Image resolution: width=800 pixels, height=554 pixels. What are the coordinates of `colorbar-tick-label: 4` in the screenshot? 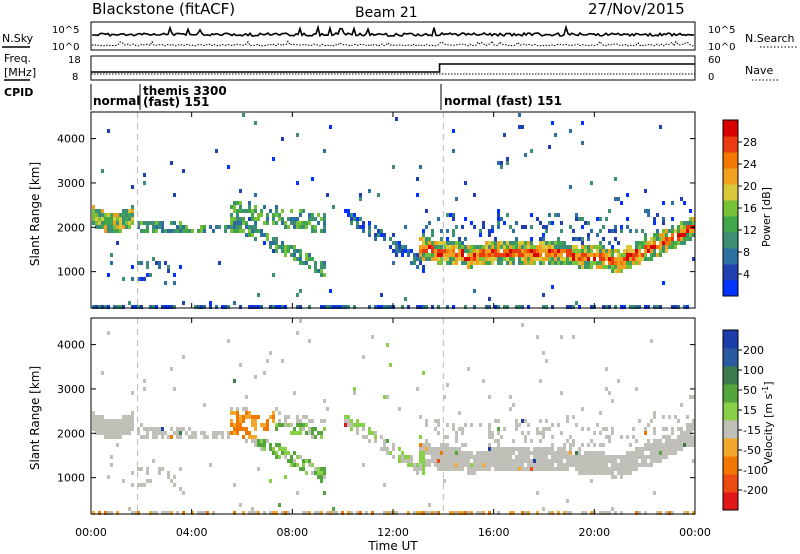 It's located at (746, 274).